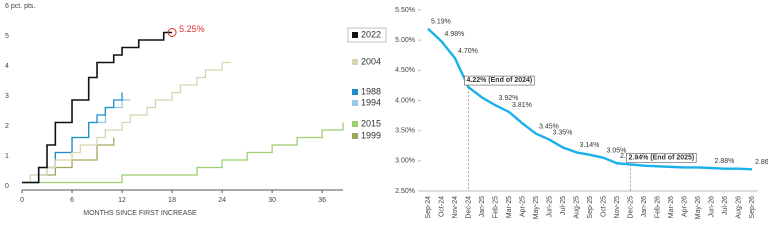  I want to click on highlight-circle, so click(172, 32).